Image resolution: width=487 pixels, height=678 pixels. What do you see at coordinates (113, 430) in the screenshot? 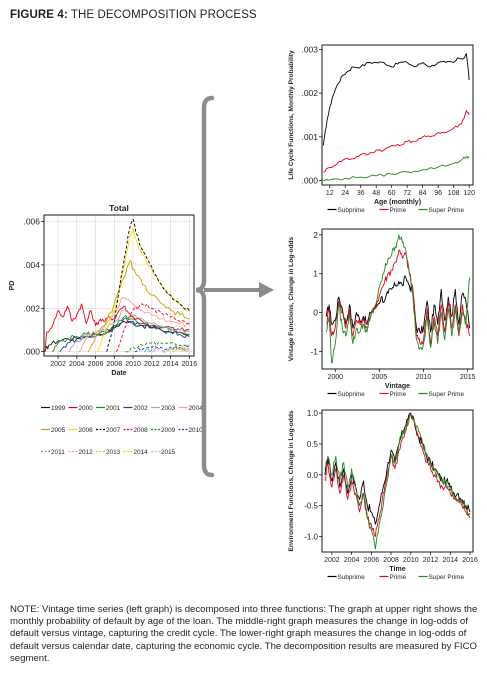
I see `legend-label: 2007` at bounding box center [113, 430].